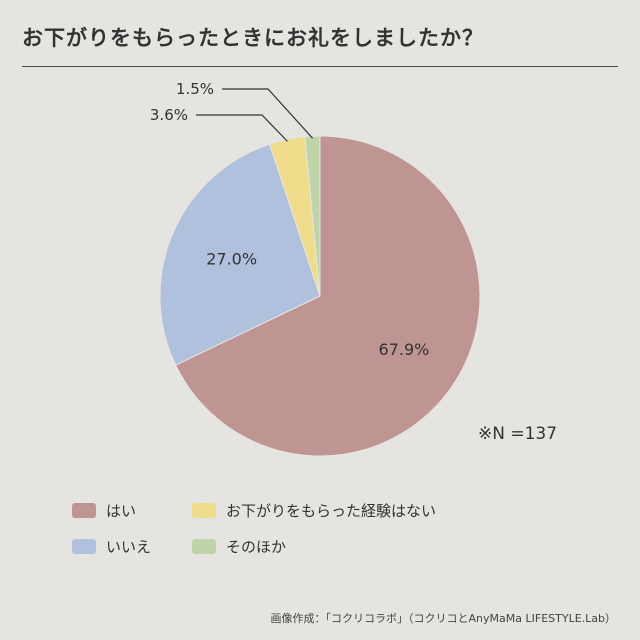 The width and height of the screenshot is (640, 640). Describe the element at coordinates (331, 511) in the screenshot. I see `legend-label-never-received: お下がりをもらった経験はない` at that location.